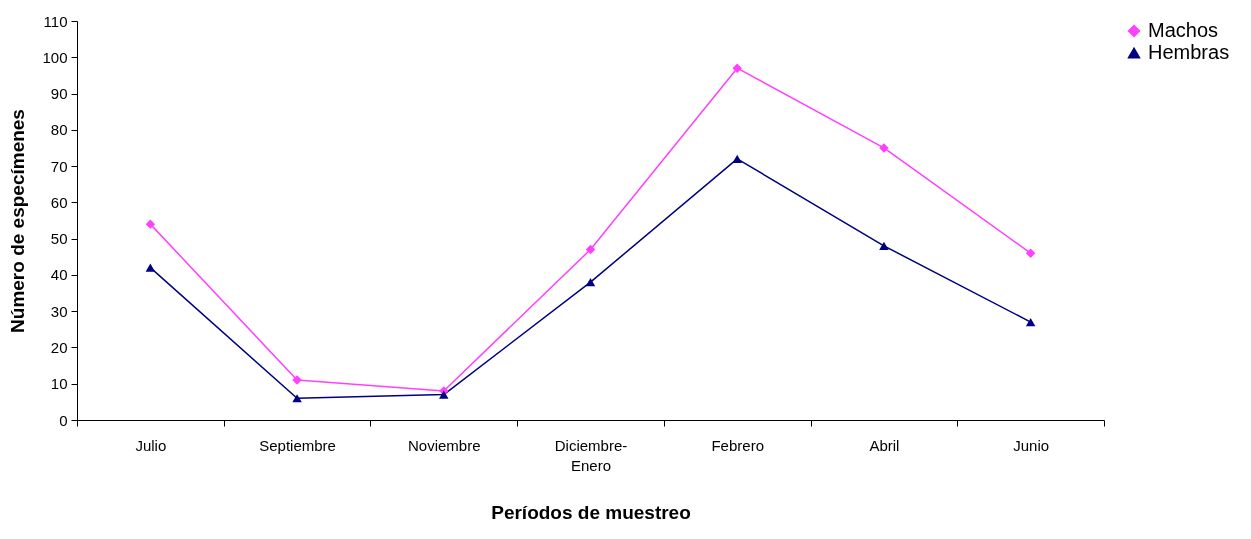 This screenshot has width=1251, height=539. I want to click on y-tick-label: 20, so click(59, 347).